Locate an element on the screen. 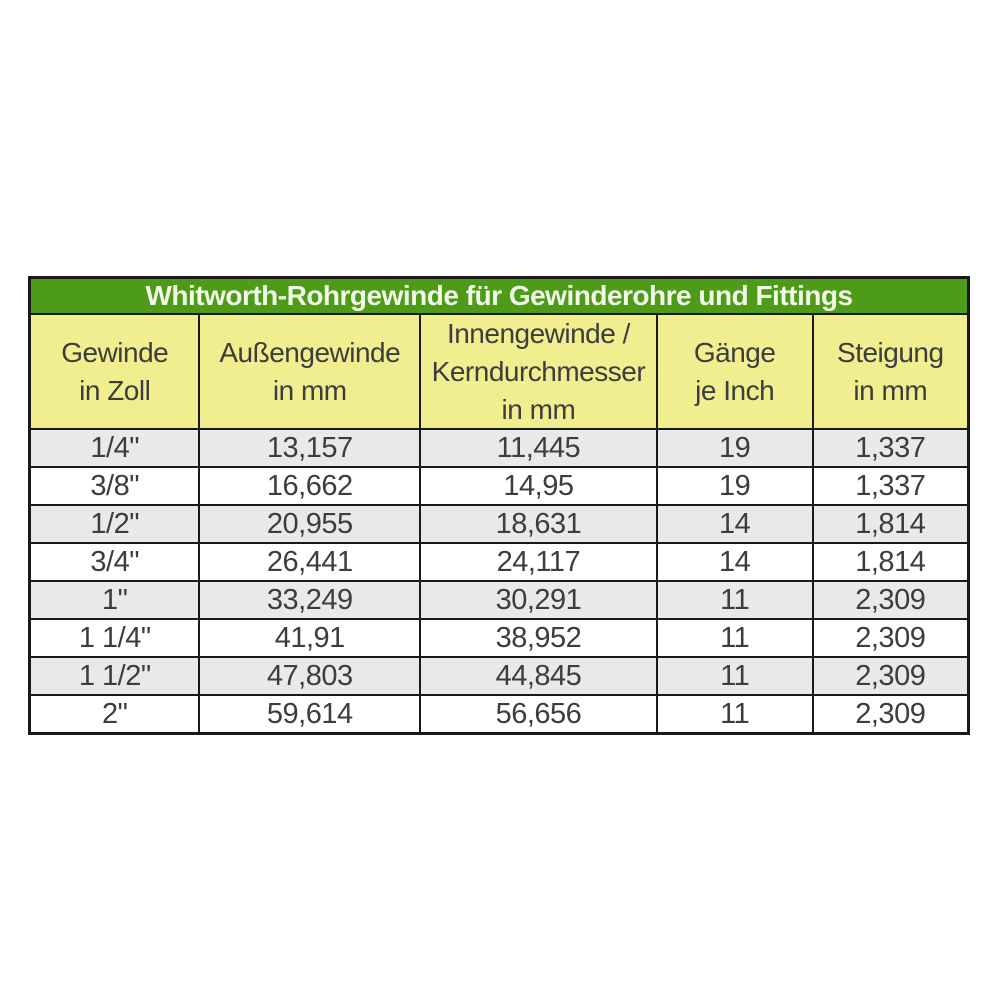  table-row: 1 1/4" 41,91 38,952 11 2,309 is located at coordinates (499, 638).